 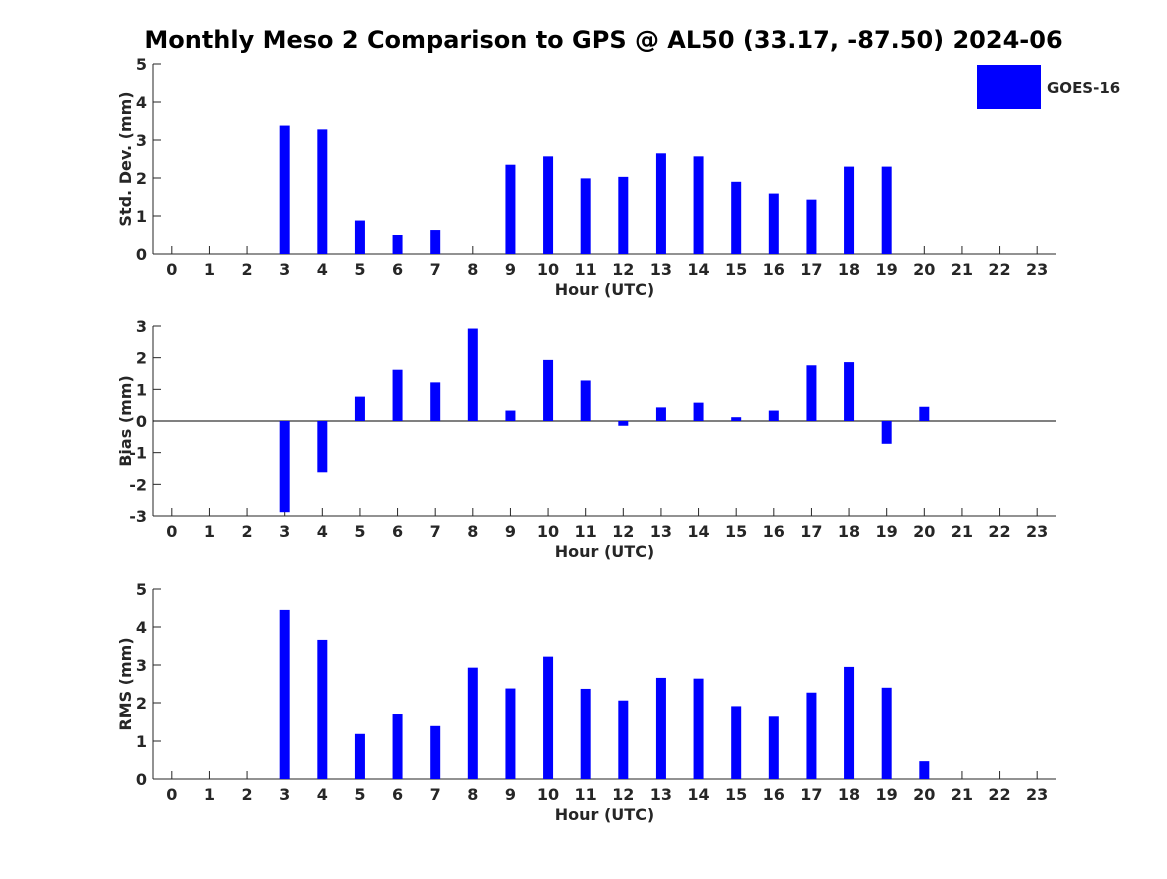 What do you see at coordinates (141, 216) in the screenshot?
I see `y-tick-label: 1` at bounding box center [141, 216].